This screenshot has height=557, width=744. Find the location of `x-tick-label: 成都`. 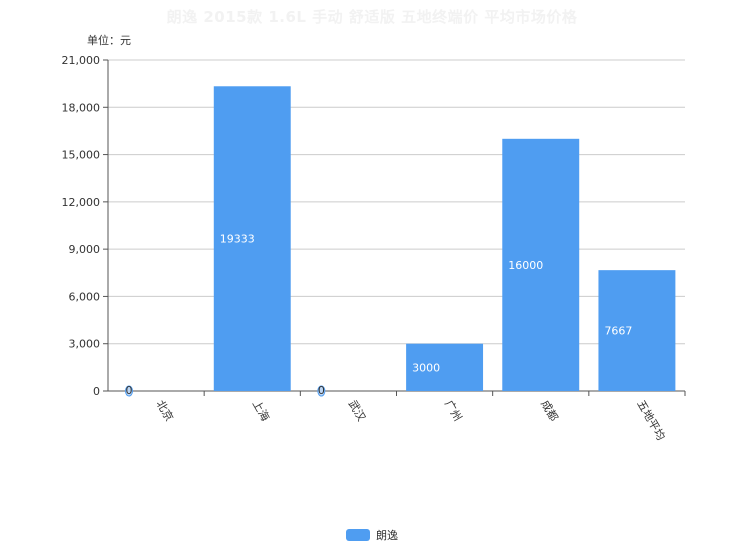

x-tick-label: 成都 is located at coordinates (549, 411).